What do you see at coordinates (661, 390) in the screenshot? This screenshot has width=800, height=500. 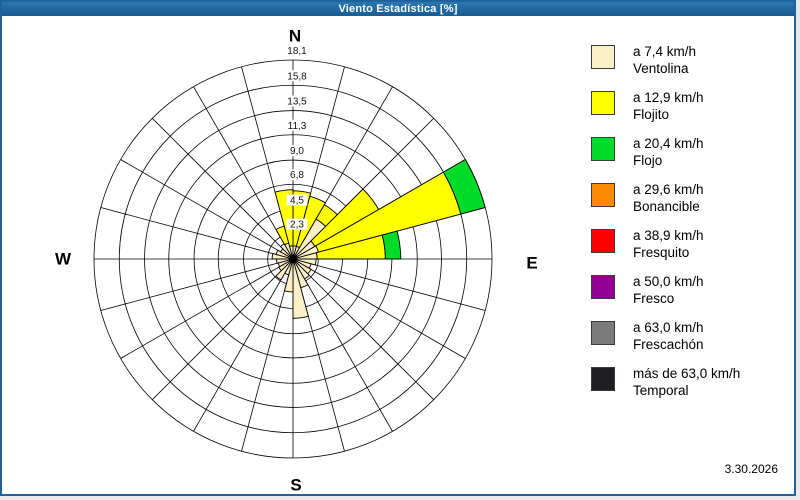 I see `legend-name: Temporal` at bounding box center [661, 390].